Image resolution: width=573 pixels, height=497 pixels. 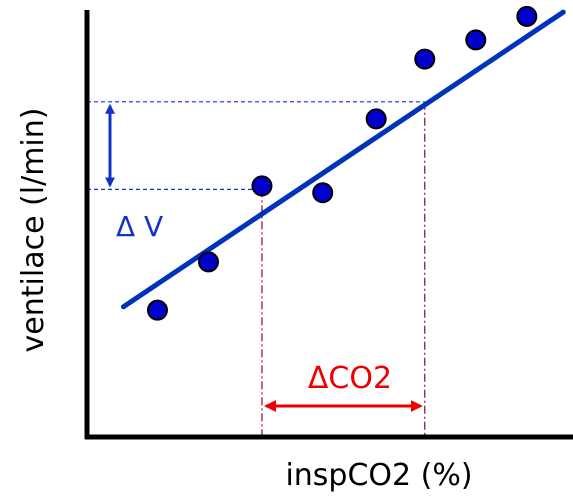 What do you see at coordinates (378, 475) in the screenshot?
I see `x-axis-label: inspCO2 (%)` at bounding box center [378, 475].